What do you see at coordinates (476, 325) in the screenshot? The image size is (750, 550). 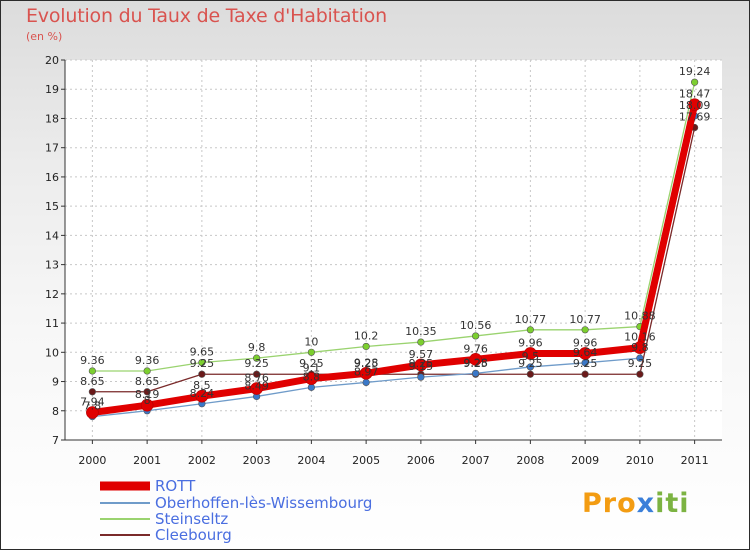 I see `data-label-steinseltz: 10.56` at bounding box center [476, 325].